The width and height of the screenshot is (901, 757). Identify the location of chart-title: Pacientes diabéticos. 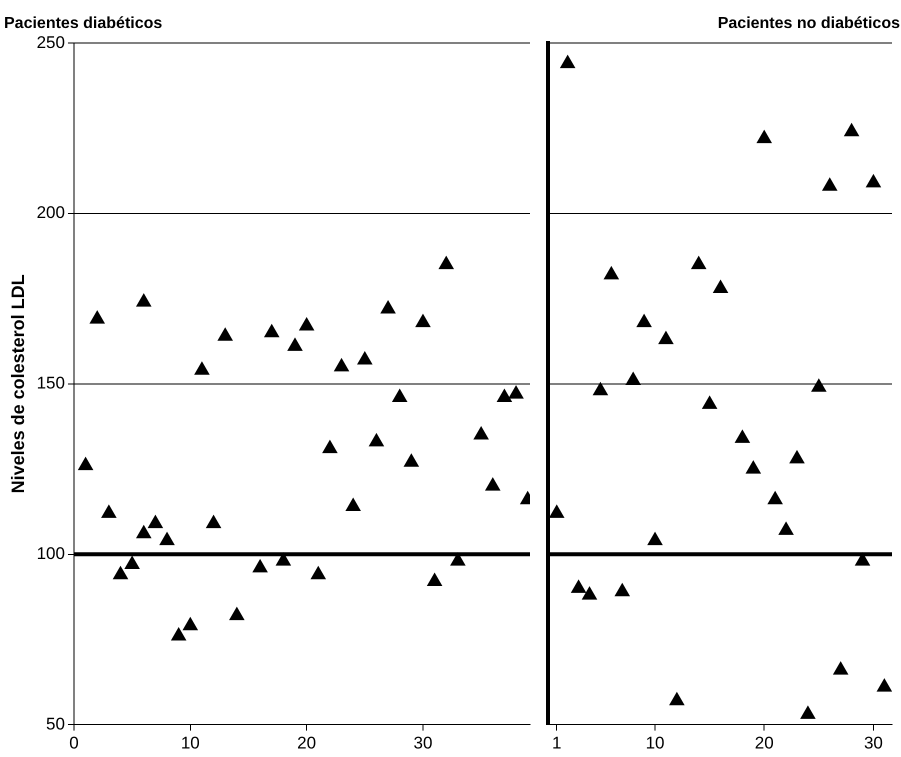
(83, 23).